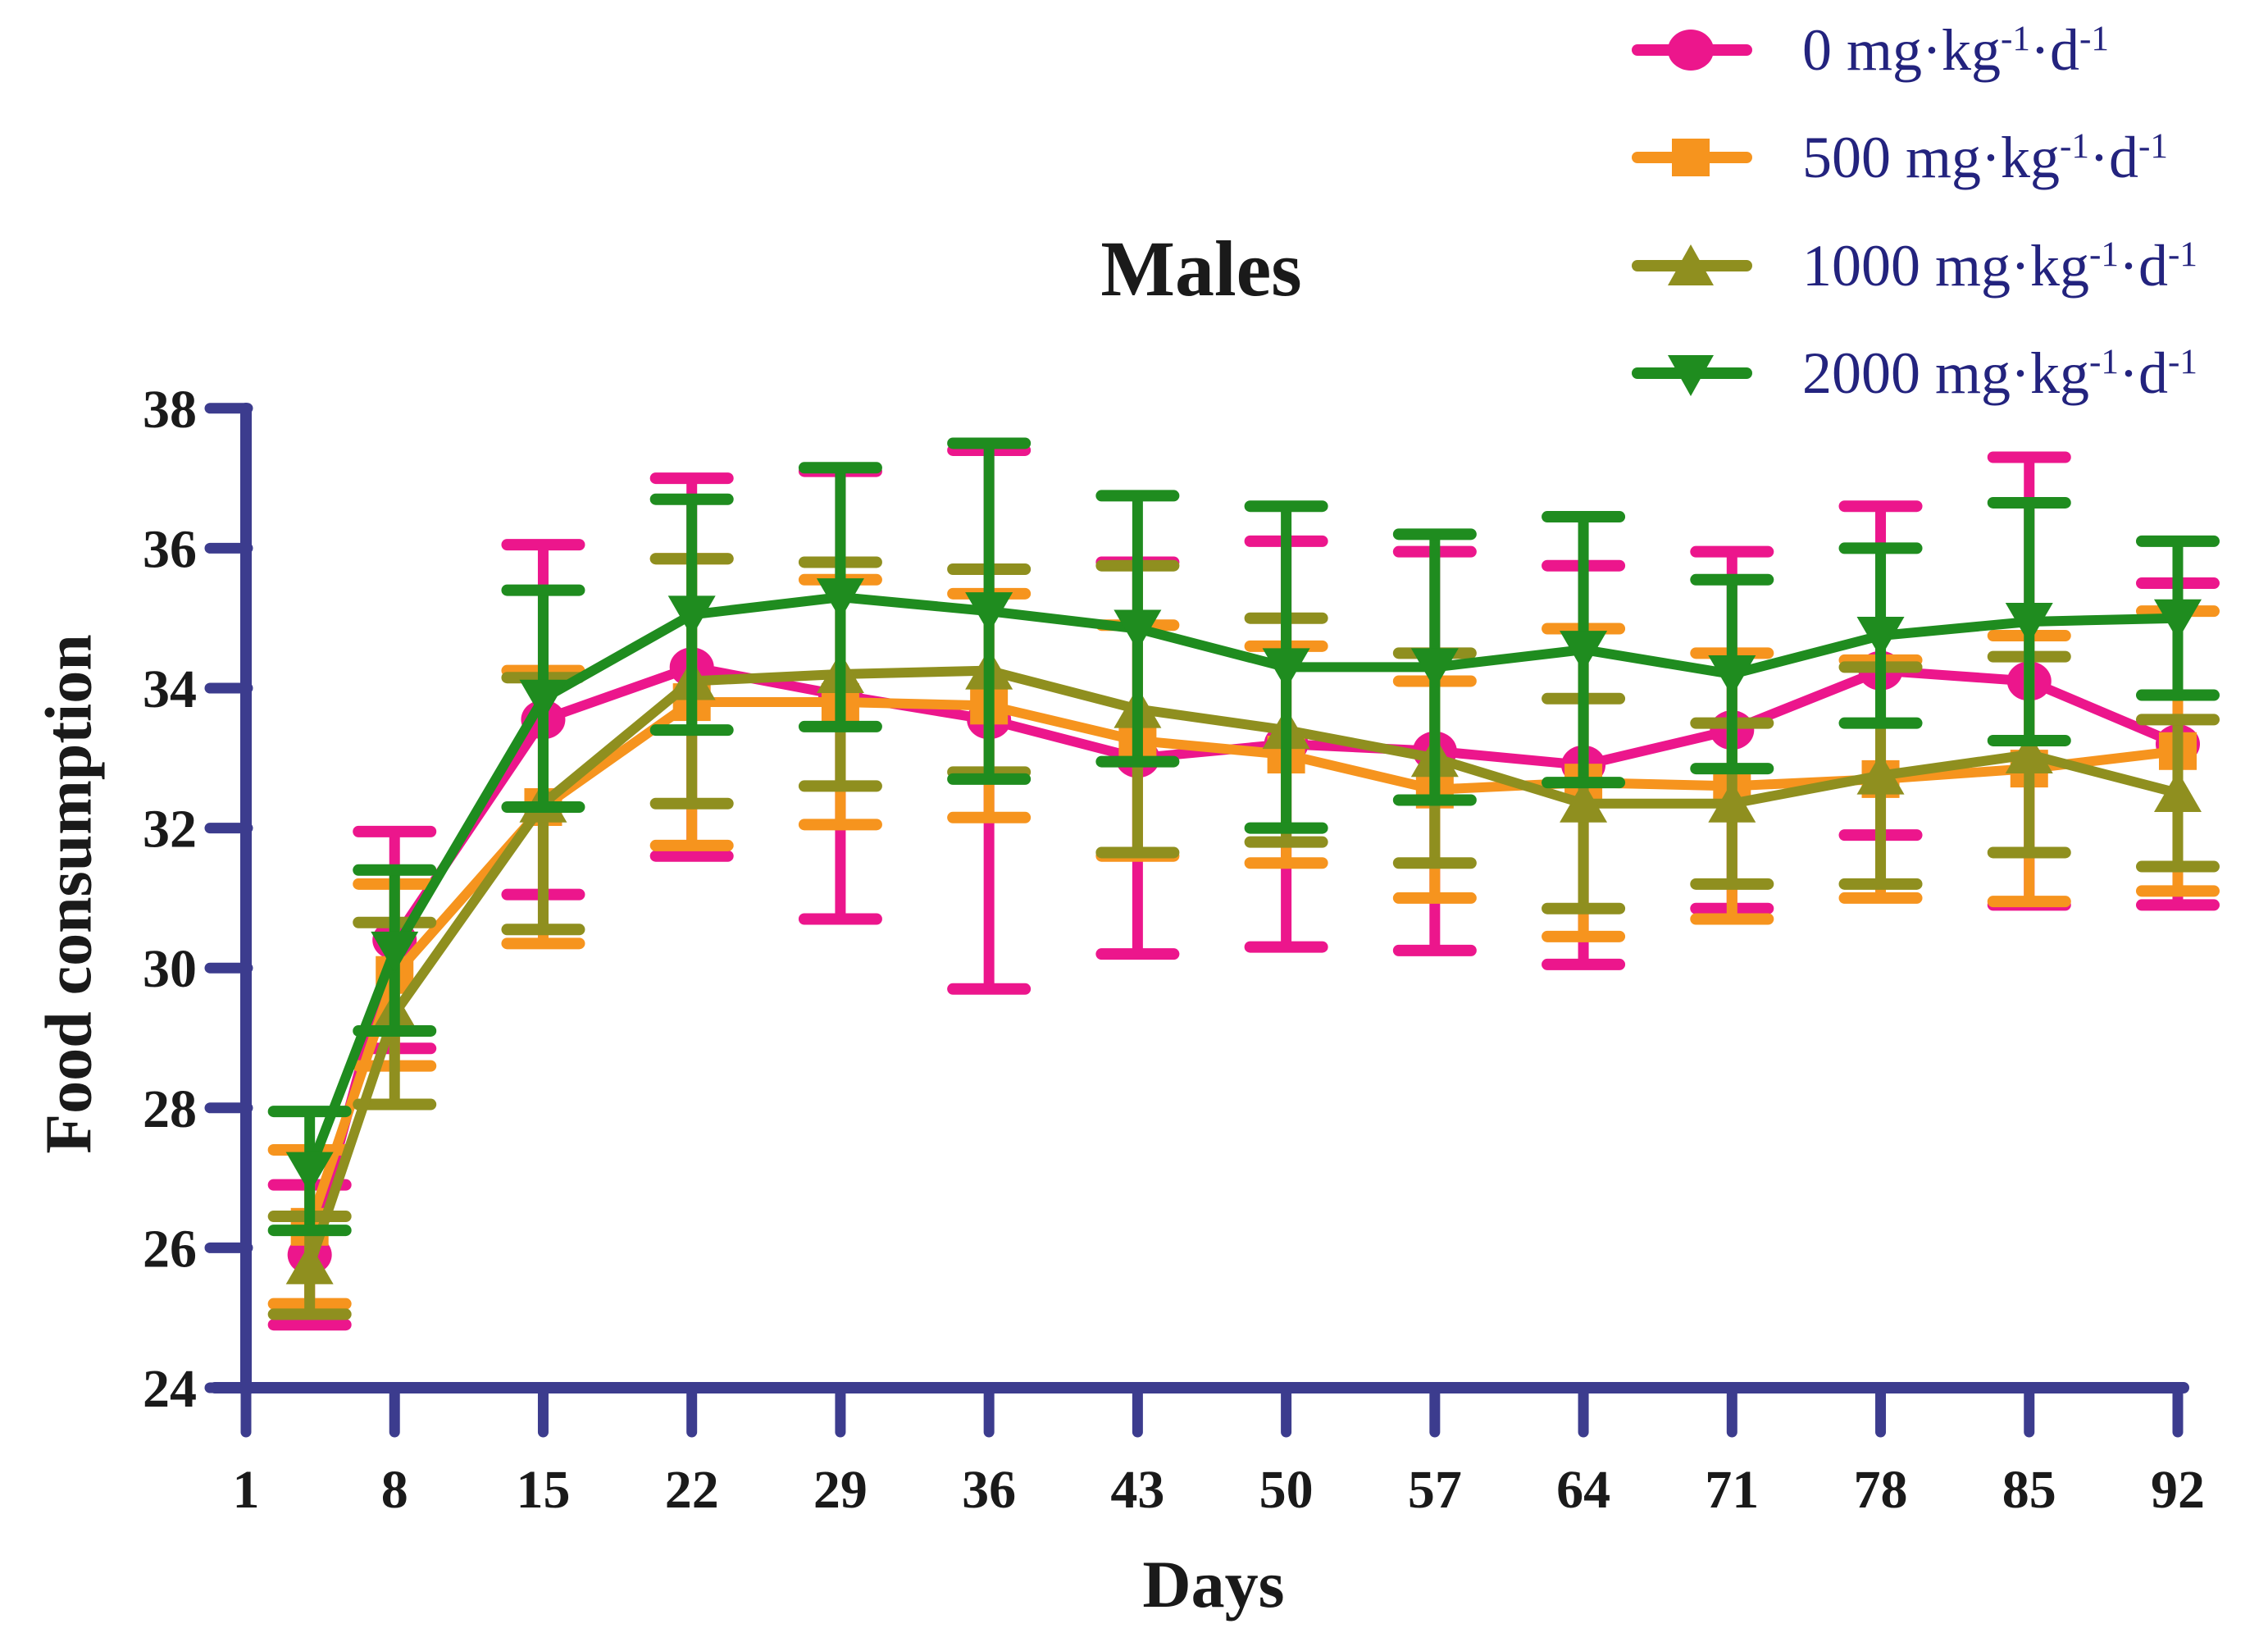 The image size is (2268, 1642). What do you see at coordinates (1999, 373) in the screenshot?
I see `legend-label-dose-2000: 2000 mg·kg-1·d-1` at bounding box center [1999, 373].